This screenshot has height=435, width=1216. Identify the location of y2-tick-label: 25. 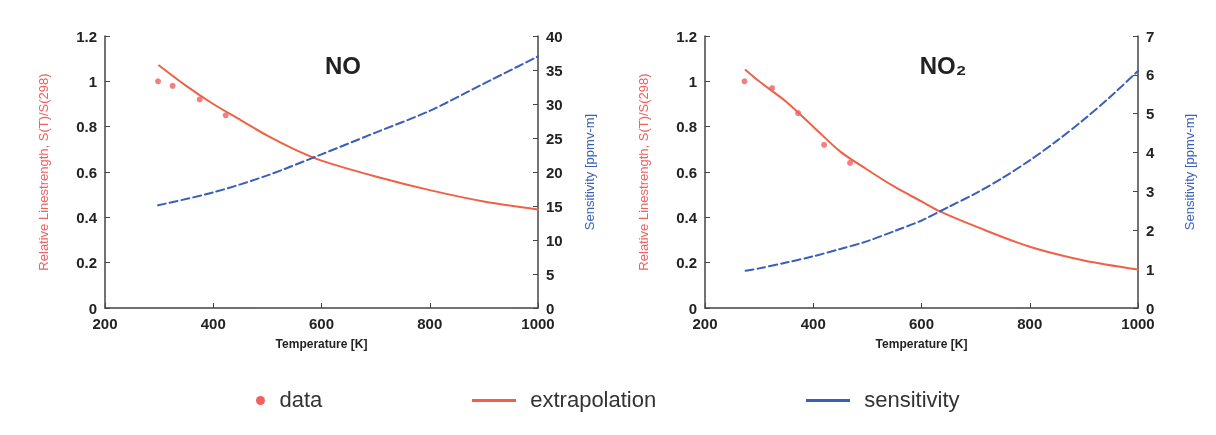
(554, 138).